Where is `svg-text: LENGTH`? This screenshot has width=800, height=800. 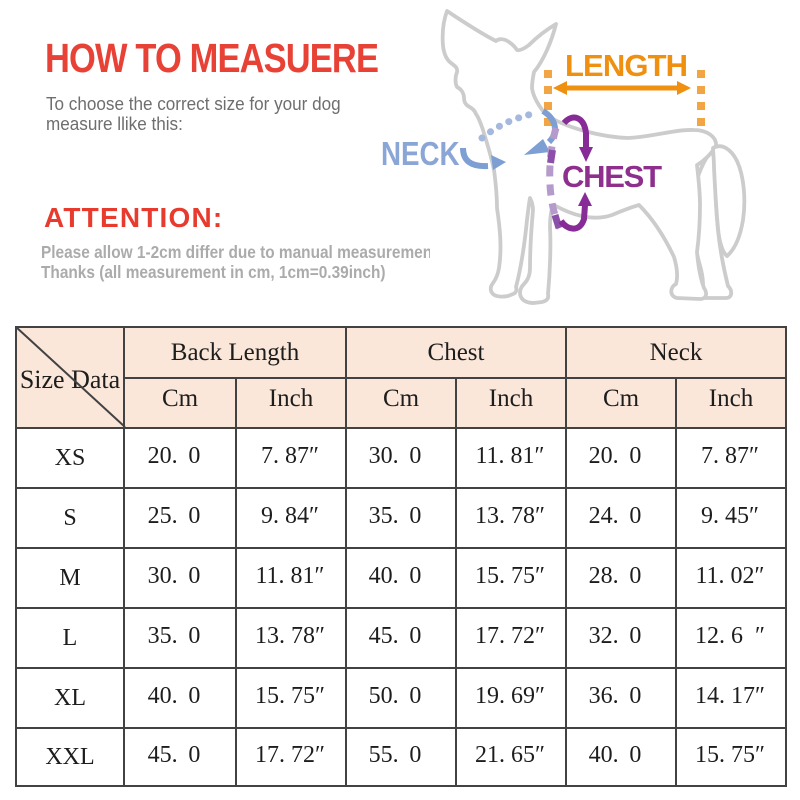
svg-text: LENGTH is located at coordinates (626, 65).